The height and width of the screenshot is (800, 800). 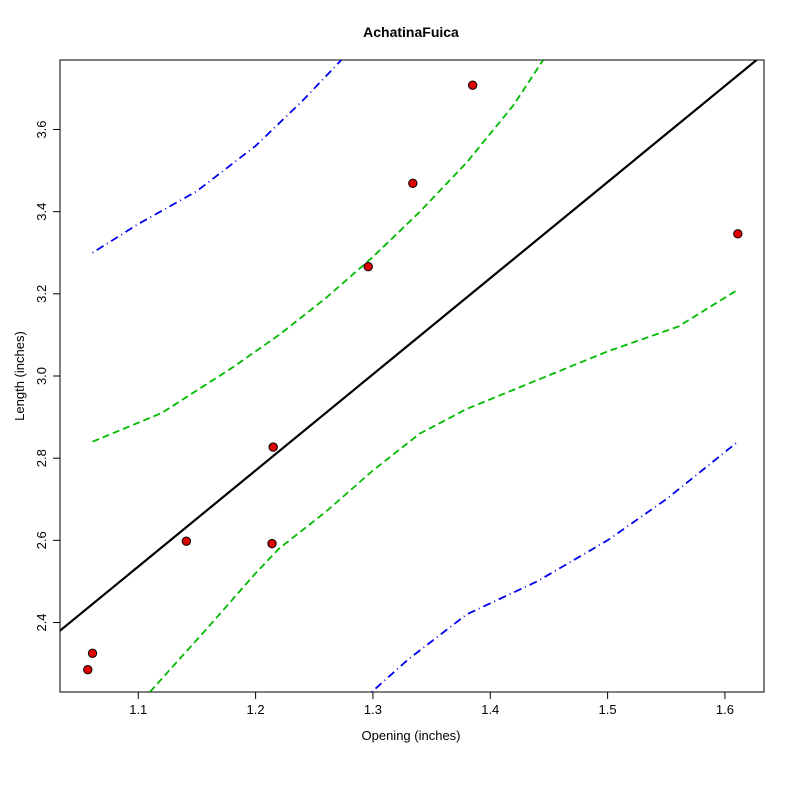 I want to click on x-tick-label: 1.5, so click(x=608, y=709).